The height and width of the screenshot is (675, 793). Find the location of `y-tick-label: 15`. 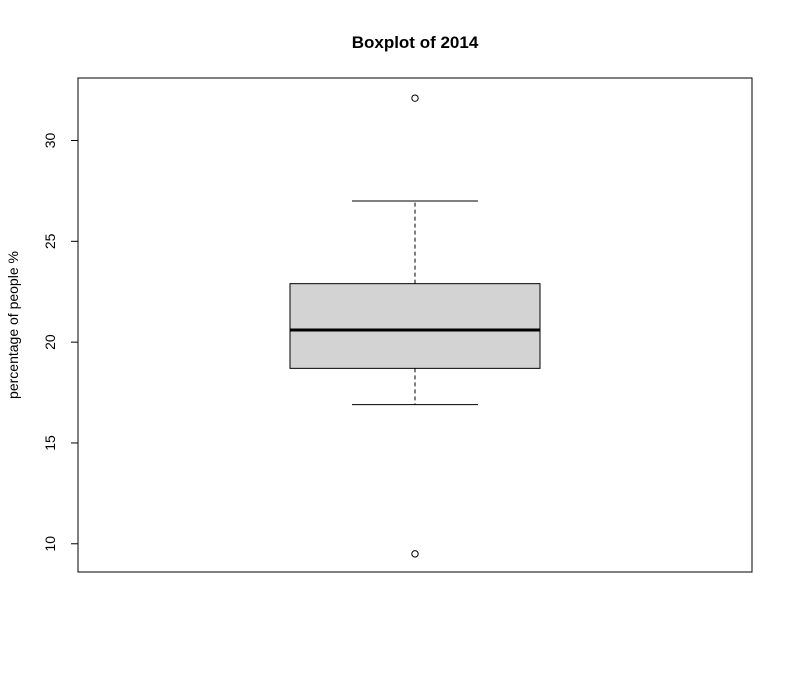

y-tick-label: 15 is located at coordinates (50, 443).